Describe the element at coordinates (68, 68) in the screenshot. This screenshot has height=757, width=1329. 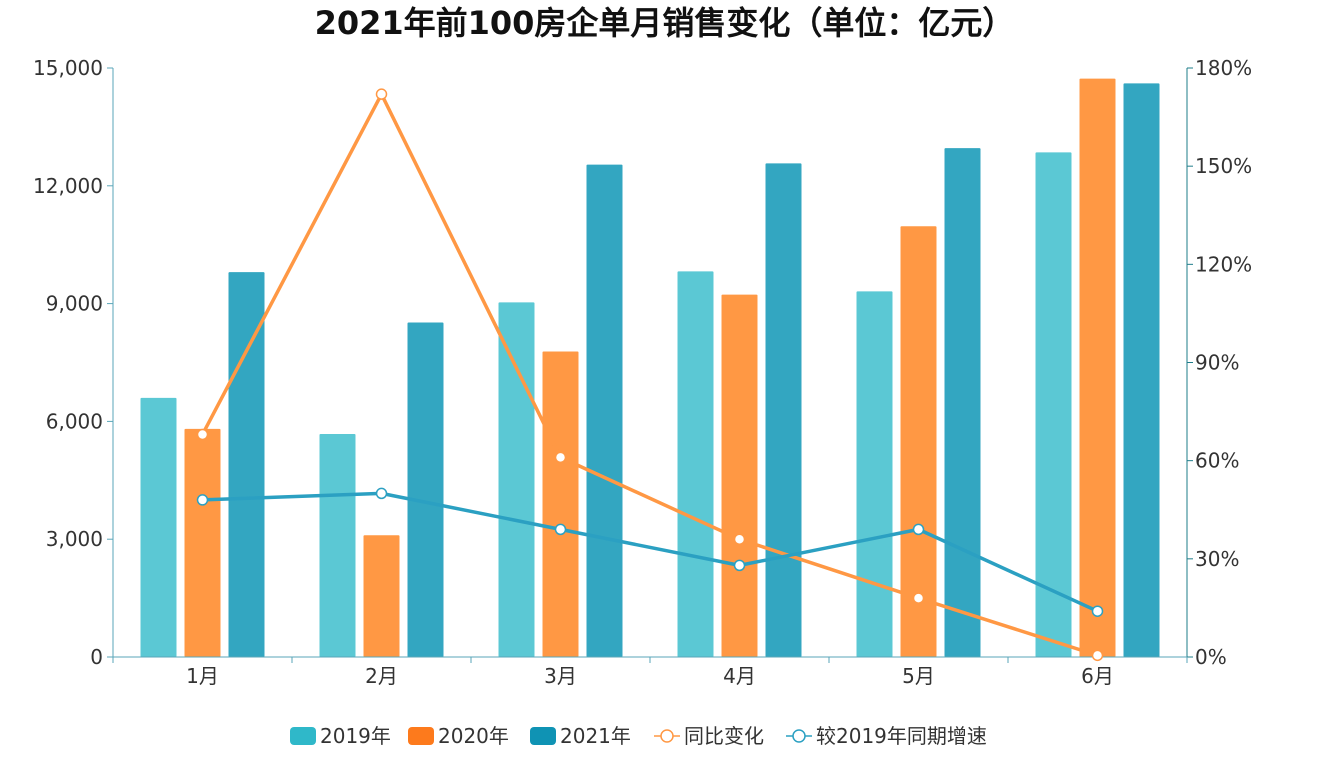
I see `left-tick-label: 15,000` at that location.